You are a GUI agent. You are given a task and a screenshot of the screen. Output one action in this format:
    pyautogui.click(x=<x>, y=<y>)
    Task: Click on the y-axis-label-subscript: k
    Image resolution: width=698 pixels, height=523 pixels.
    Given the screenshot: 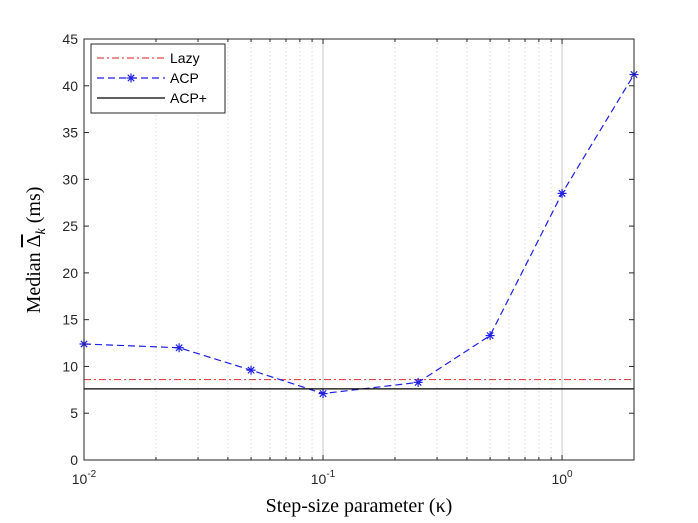 What is the action you would take?
    pyautogui.click(x=41, y=230)
    